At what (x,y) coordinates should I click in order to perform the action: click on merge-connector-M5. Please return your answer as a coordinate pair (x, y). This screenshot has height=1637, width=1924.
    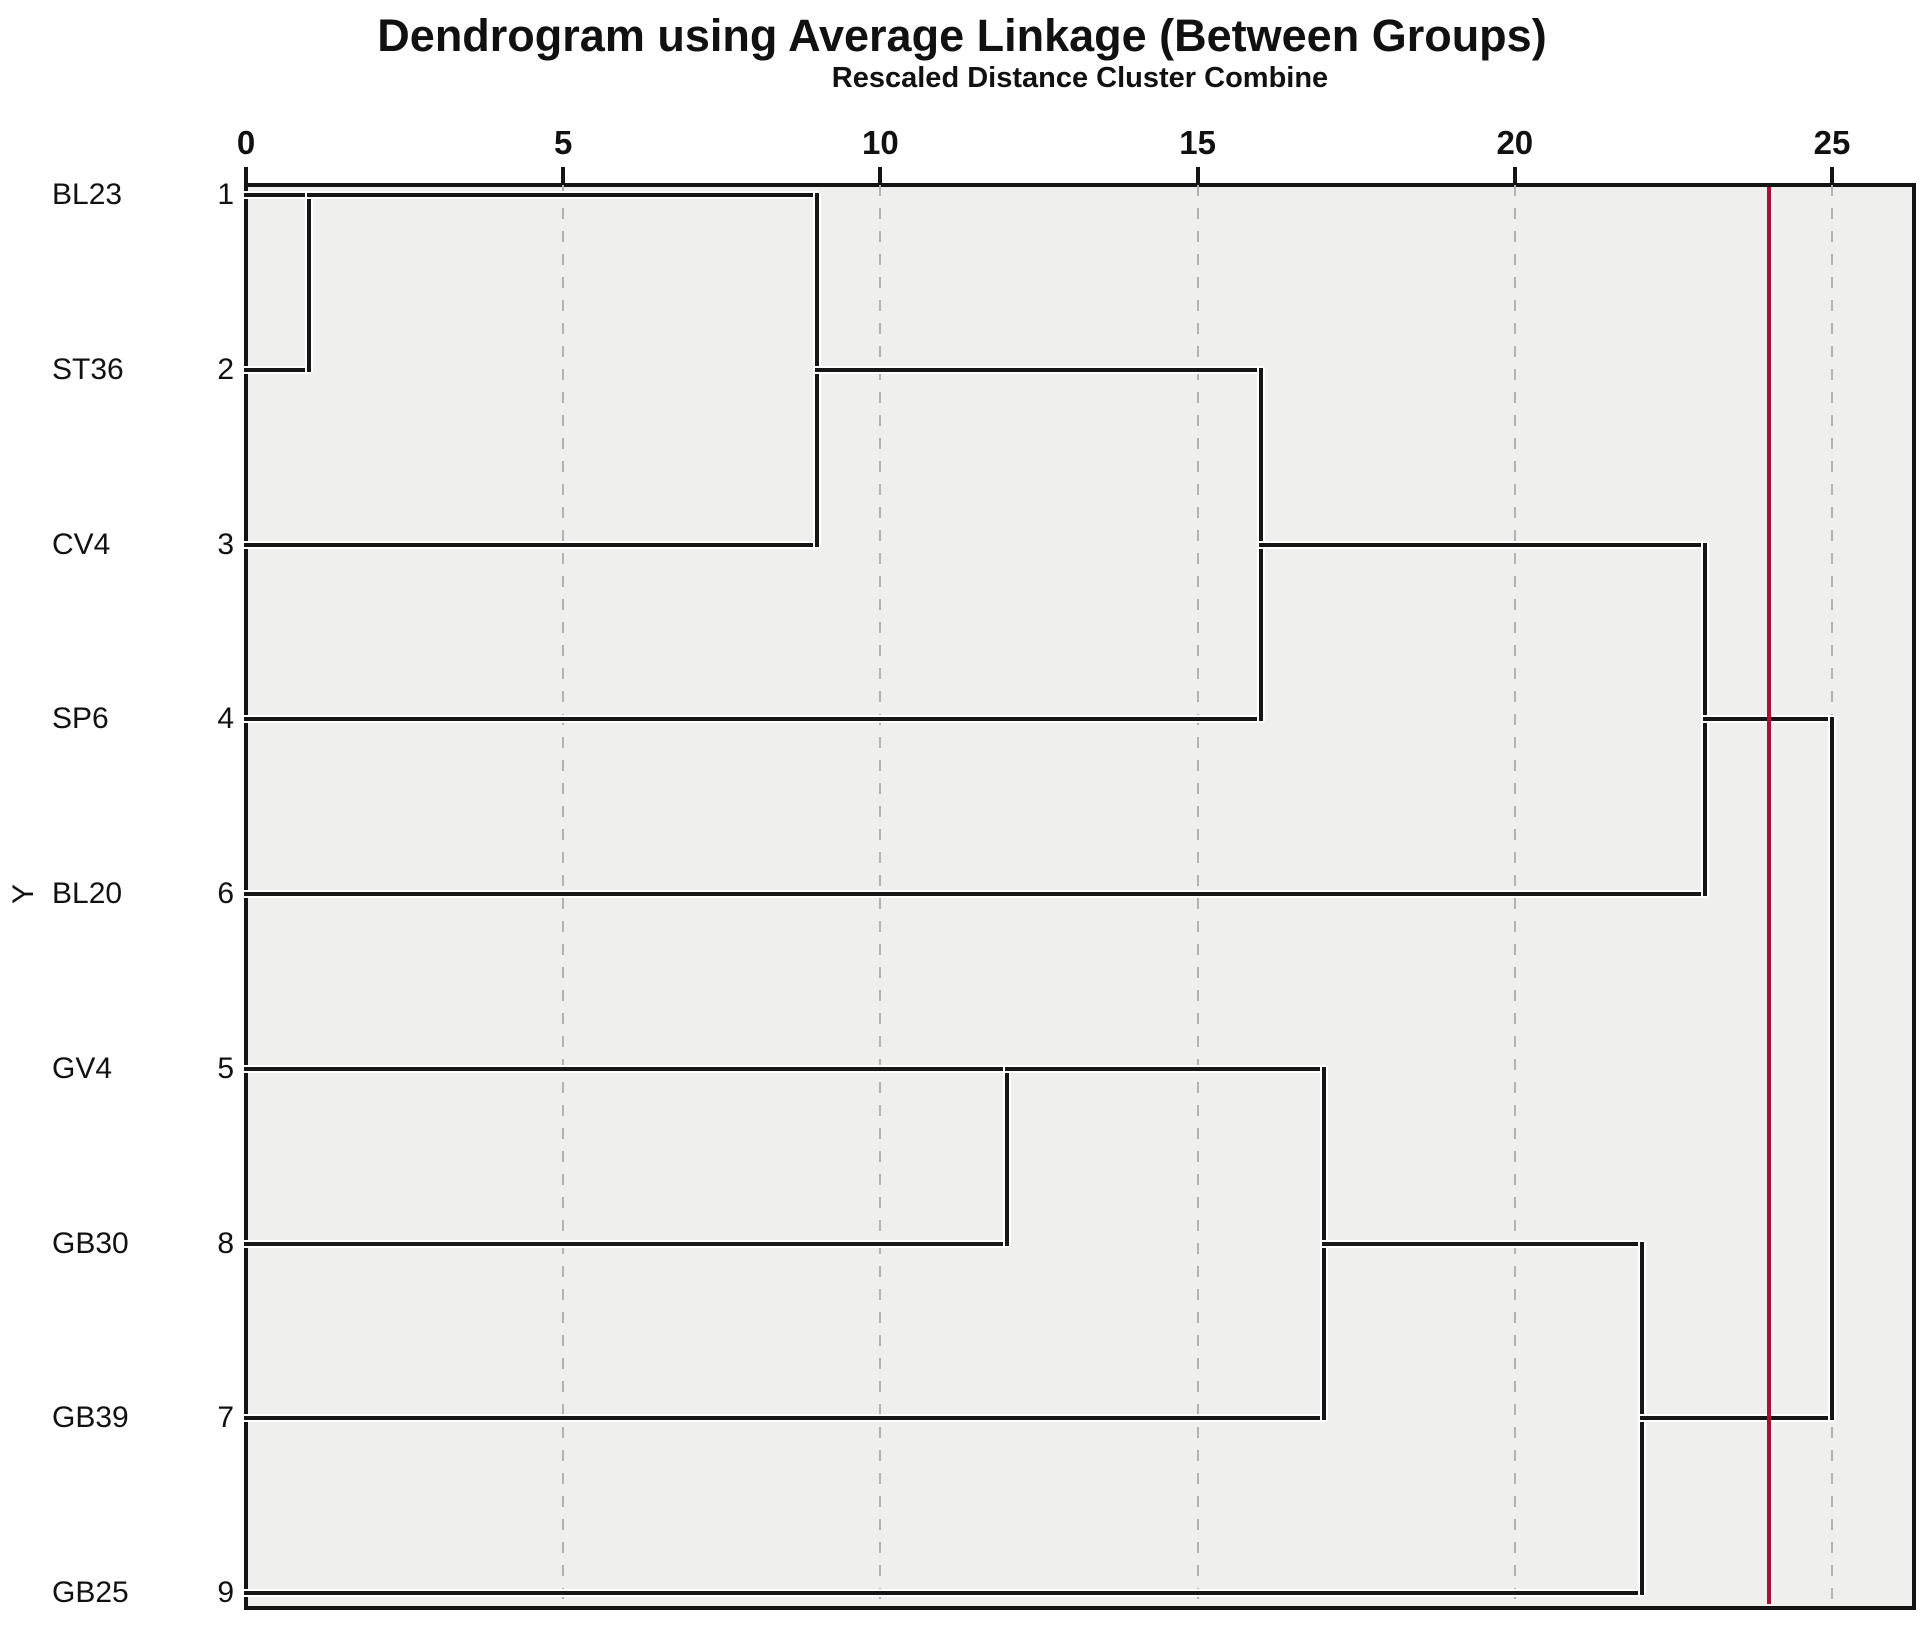
    Looking at the image, I should click on (1007, 1156).